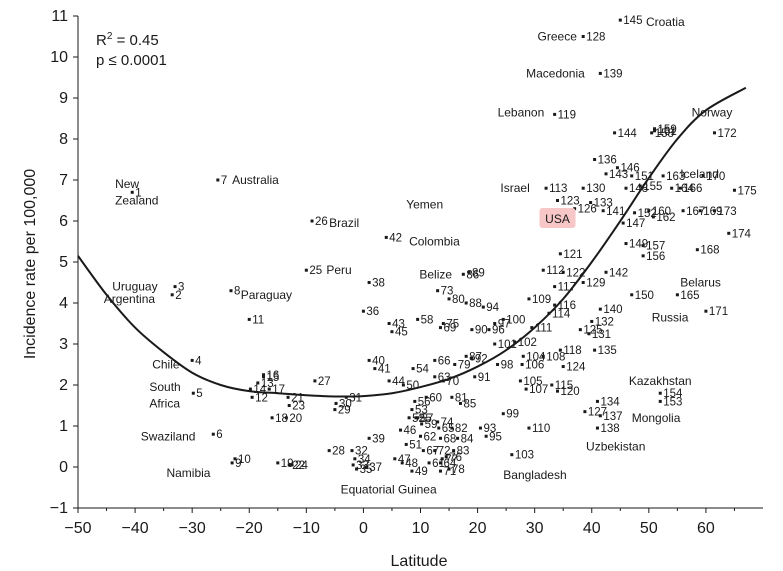 Image resolution: width=783 pixels, height=571 pixels. Describe the element at coordinates (258, 320) in the screenshot. I see `point-id-label: 11` at that location.